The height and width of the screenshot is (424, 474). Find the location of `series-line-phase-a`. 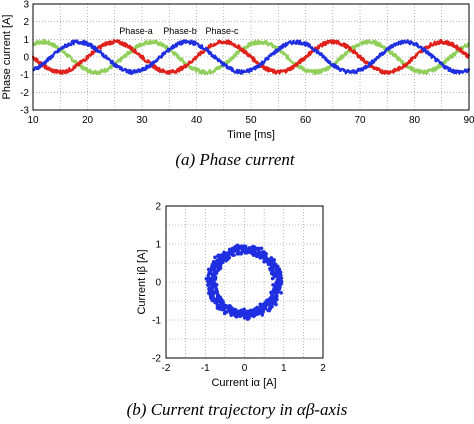

series-line-phase-a is located at coordinates (251, 57).